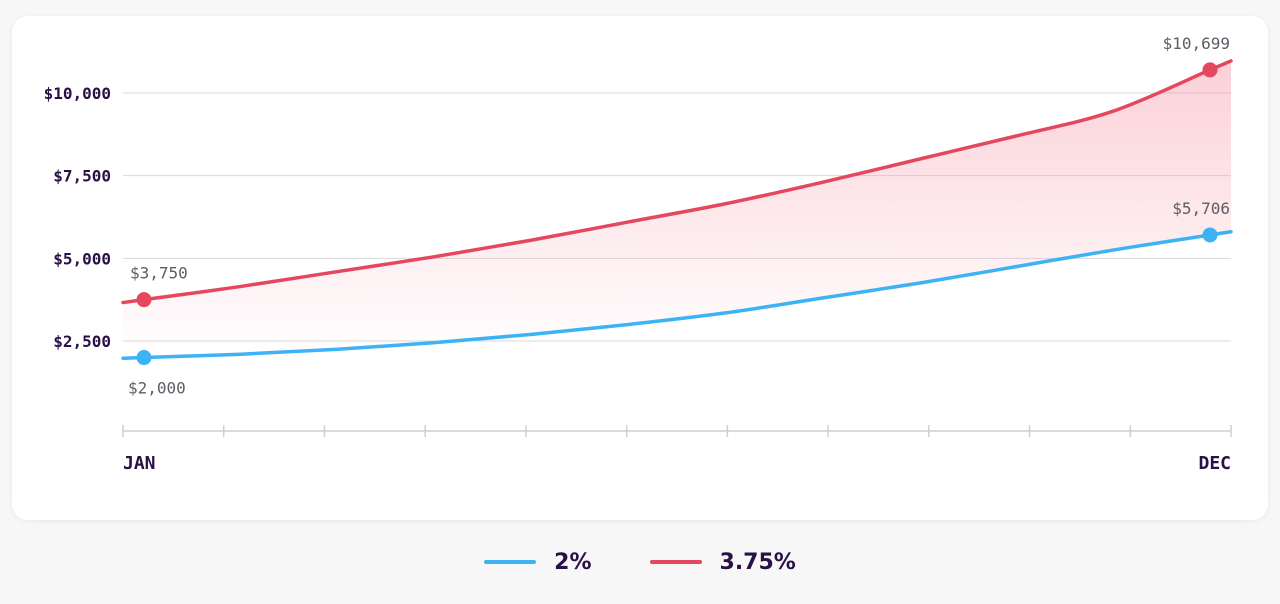 The height and width of the screenshot is (604, 1280). Describe the element at coordinates (157, 388) in the screenshot. I see `data-label-2pct-start: $2,000` at that location.